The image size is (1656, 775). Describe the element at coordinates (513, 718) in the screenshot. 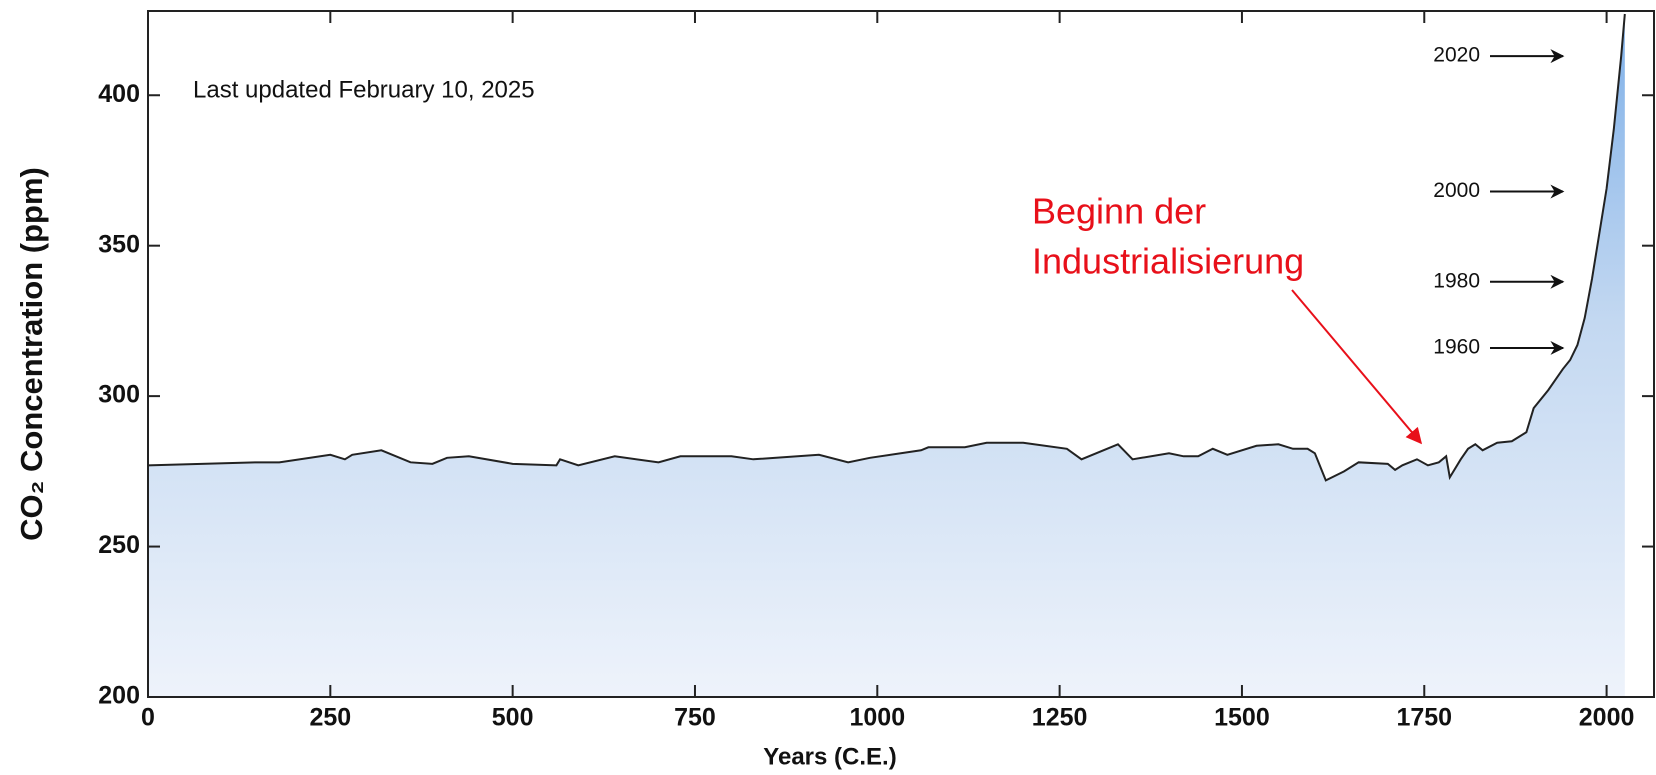

I see `x-tick-label: 500` at that location.